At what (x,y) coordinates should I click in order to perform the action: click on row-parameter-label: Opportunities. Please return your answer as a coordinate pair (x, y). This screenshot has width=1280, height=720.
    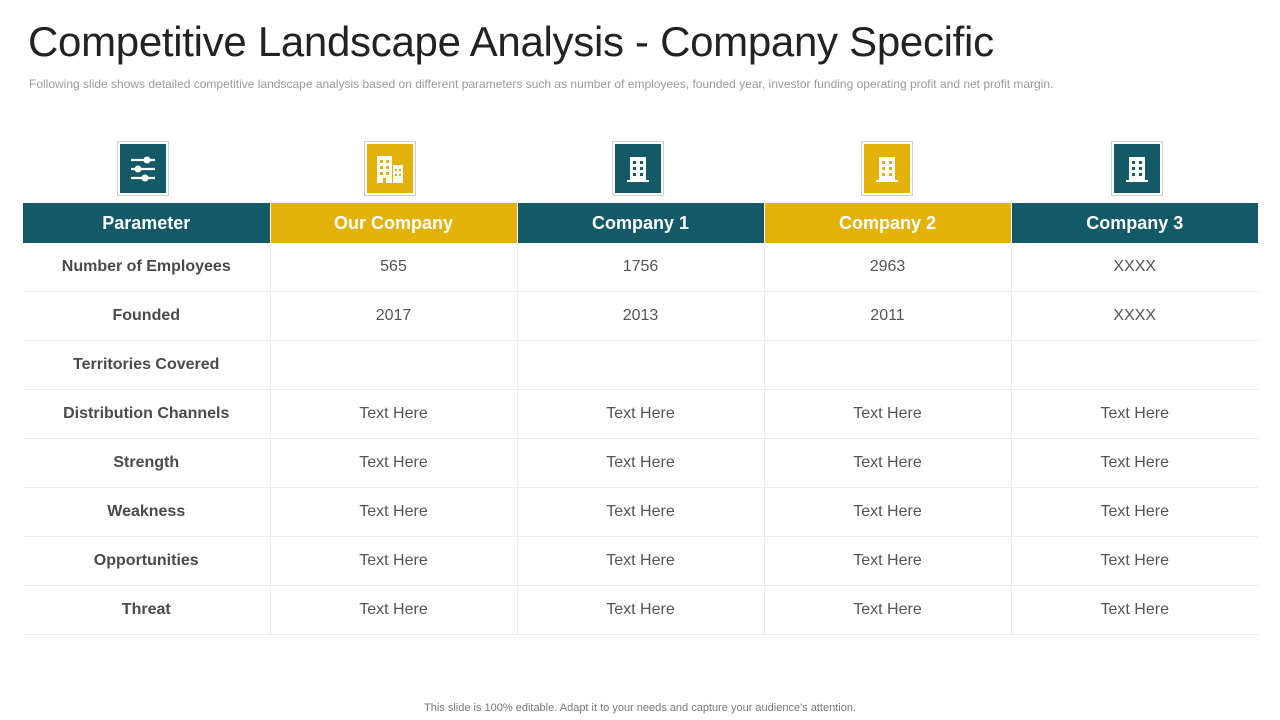
    Looking at the image, I should click on (147, 561).